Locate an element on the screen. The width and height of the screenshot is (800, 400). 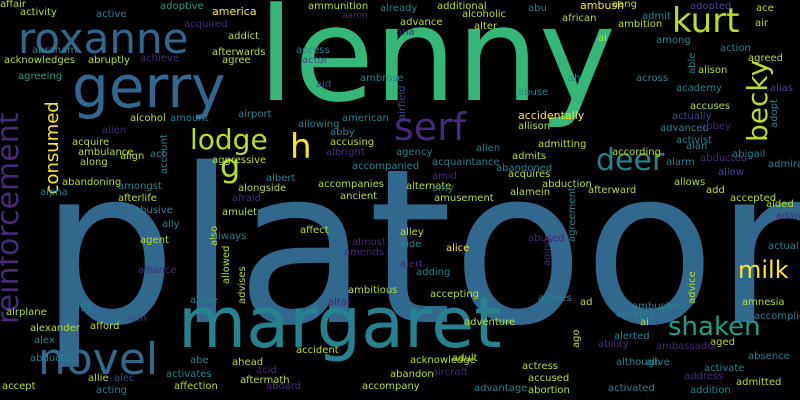
cloud-word: american is located at coordinates (365, 118).